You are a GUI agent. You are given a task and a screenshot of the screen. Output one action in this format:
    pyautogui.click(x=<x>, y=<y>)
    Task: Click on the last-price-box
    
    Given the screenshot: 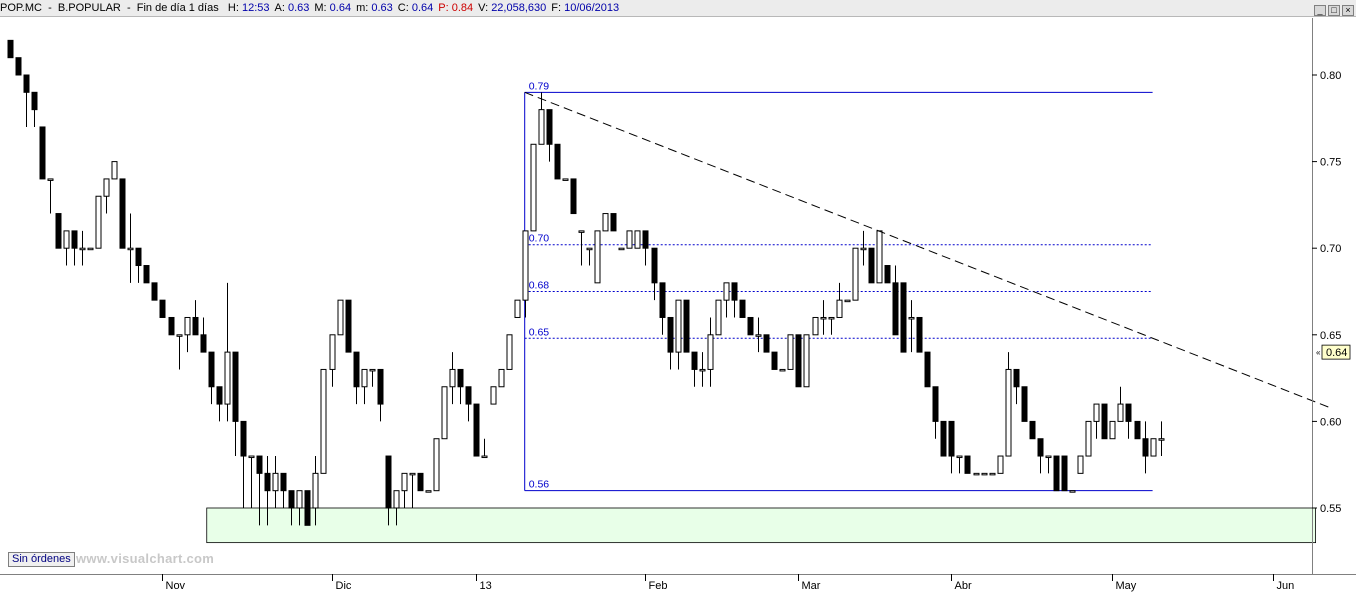 What is the action you would take?
    pyautogui.click(x=1336, y=352)
    